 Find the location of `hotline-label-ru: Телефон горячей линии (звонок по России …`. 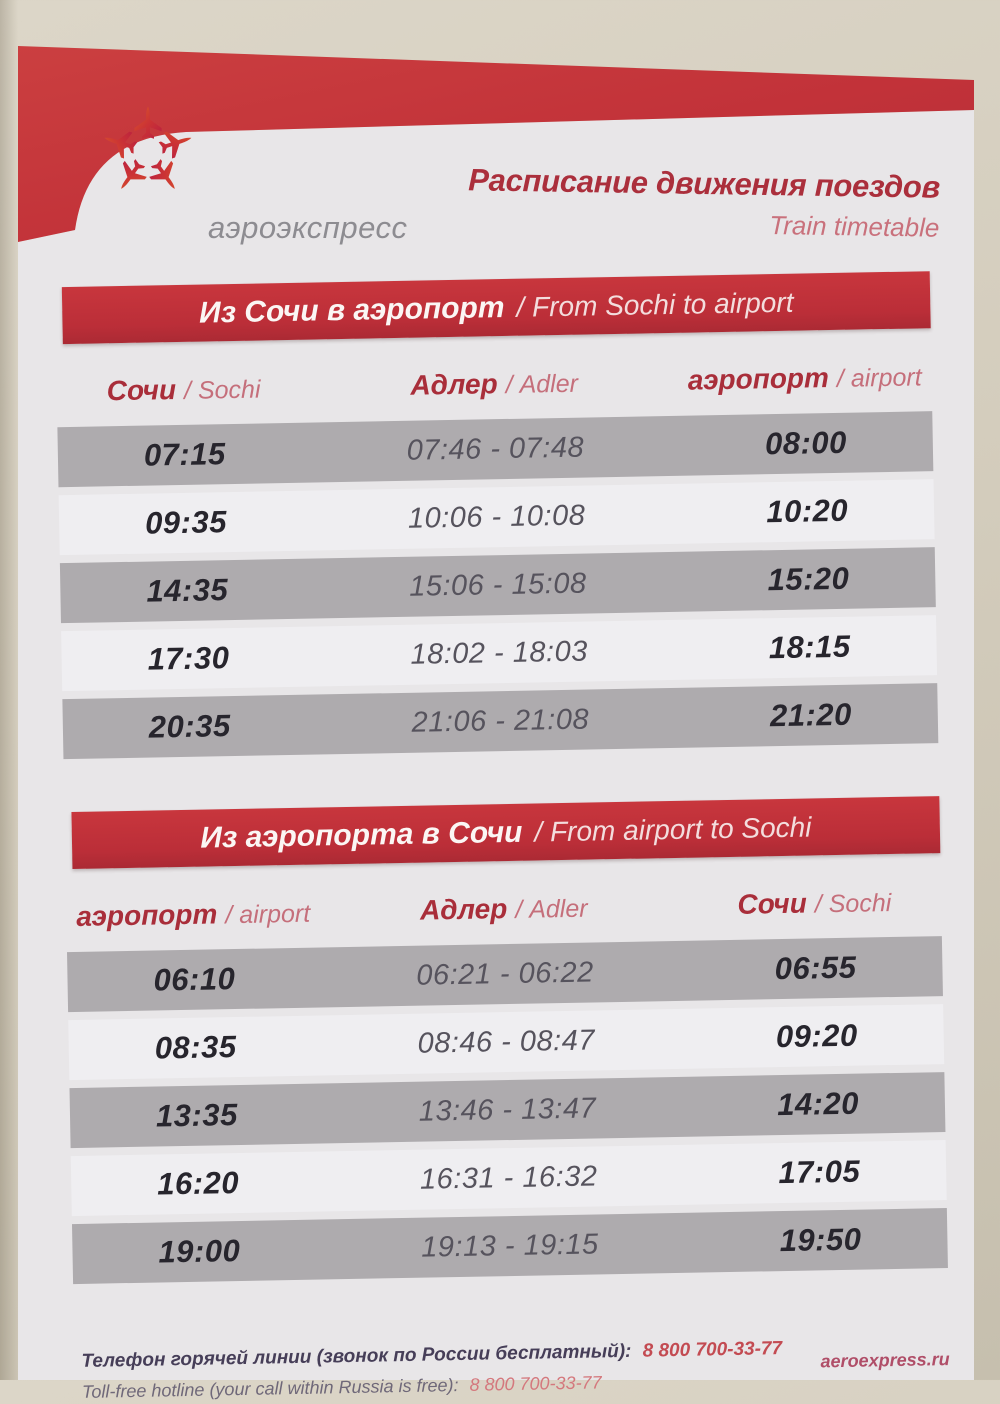

hotline-label-ru: Телефон горячей линии (звонок по России … is located at coordinates (356, 1356).